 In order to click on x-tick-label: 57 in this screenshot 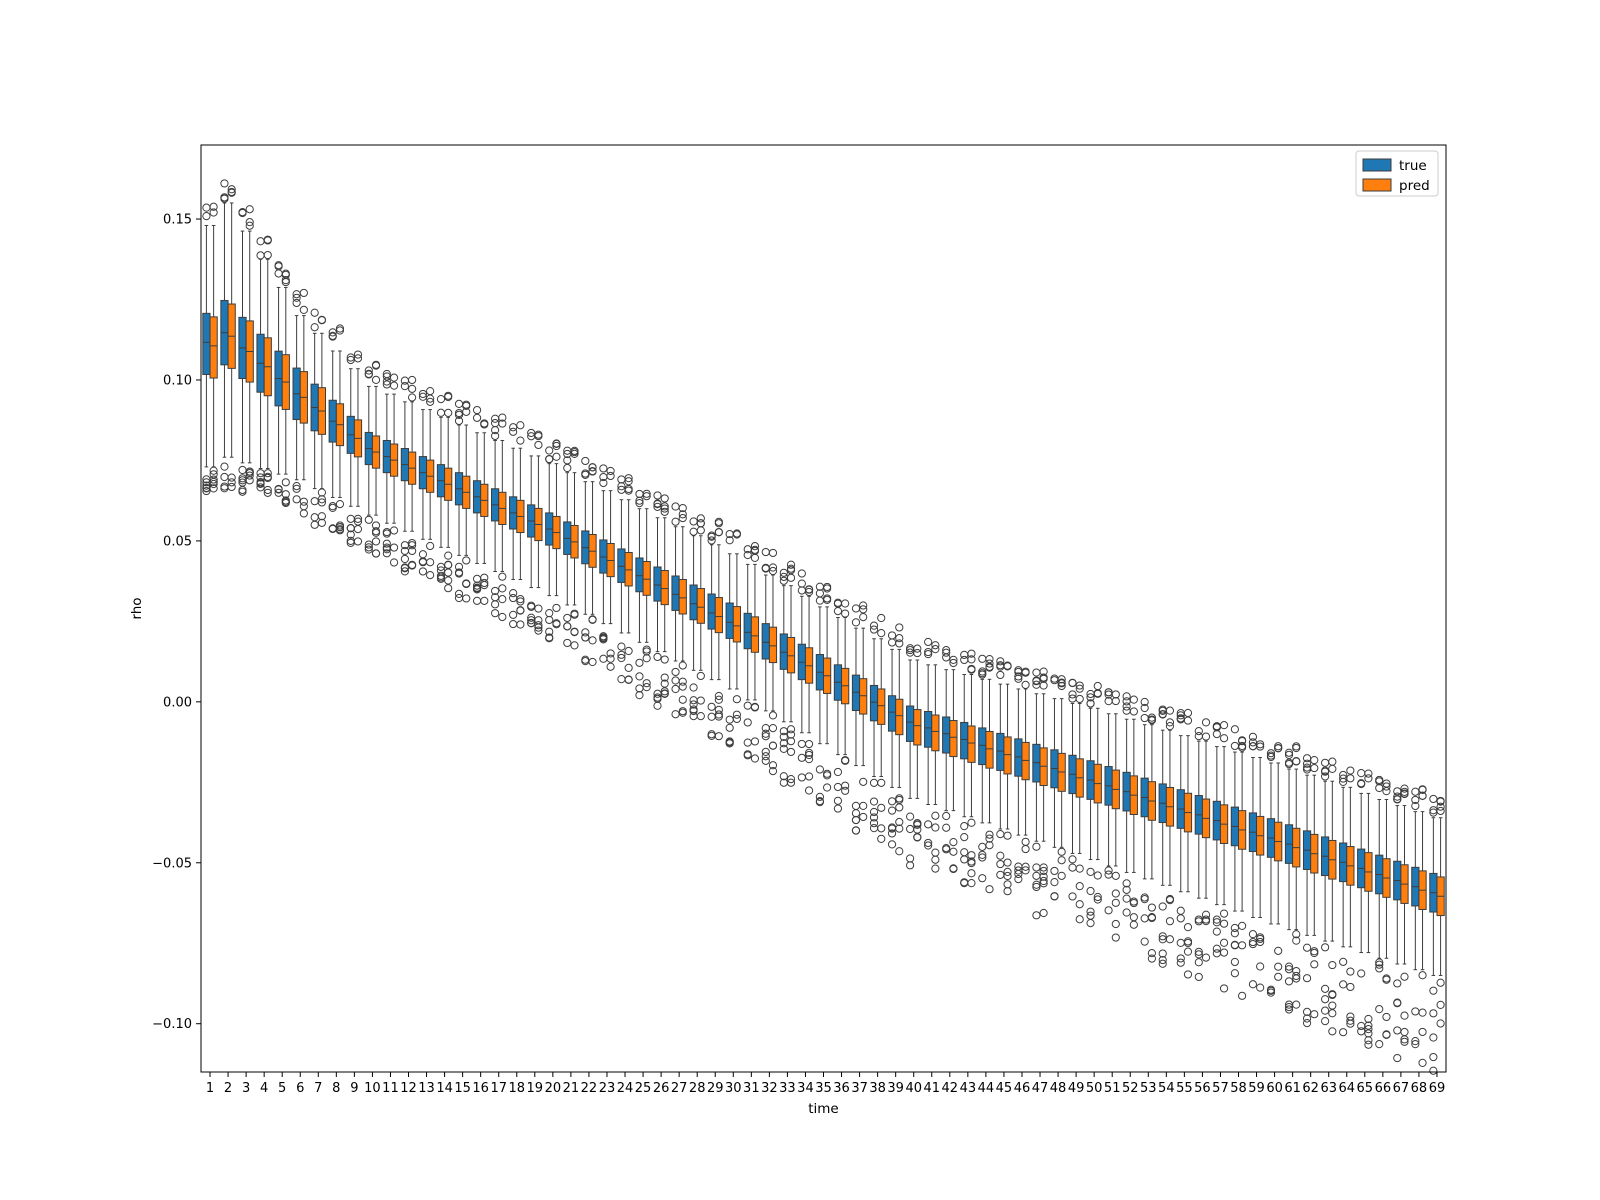, I will do `click(1220, 1088)`.